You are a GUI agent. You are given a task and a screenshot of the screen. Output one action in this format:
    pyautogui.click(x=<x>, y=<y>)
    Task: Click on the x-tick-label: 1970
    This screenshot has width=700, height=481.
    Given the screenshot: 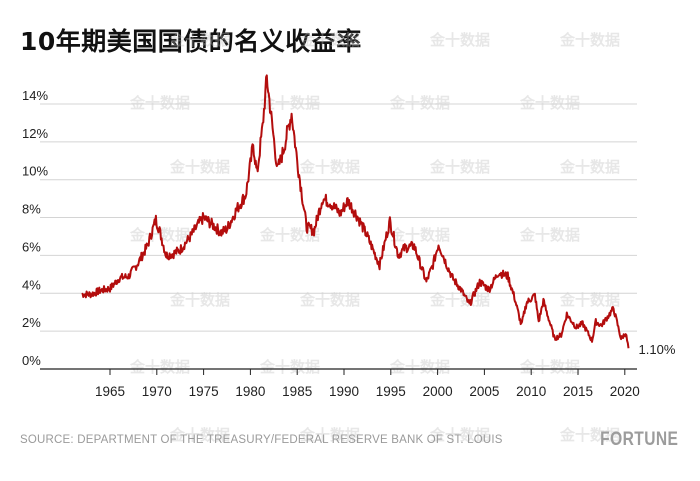 What is the action you would take?
    pyautogui.click(x=157, y=391)
    